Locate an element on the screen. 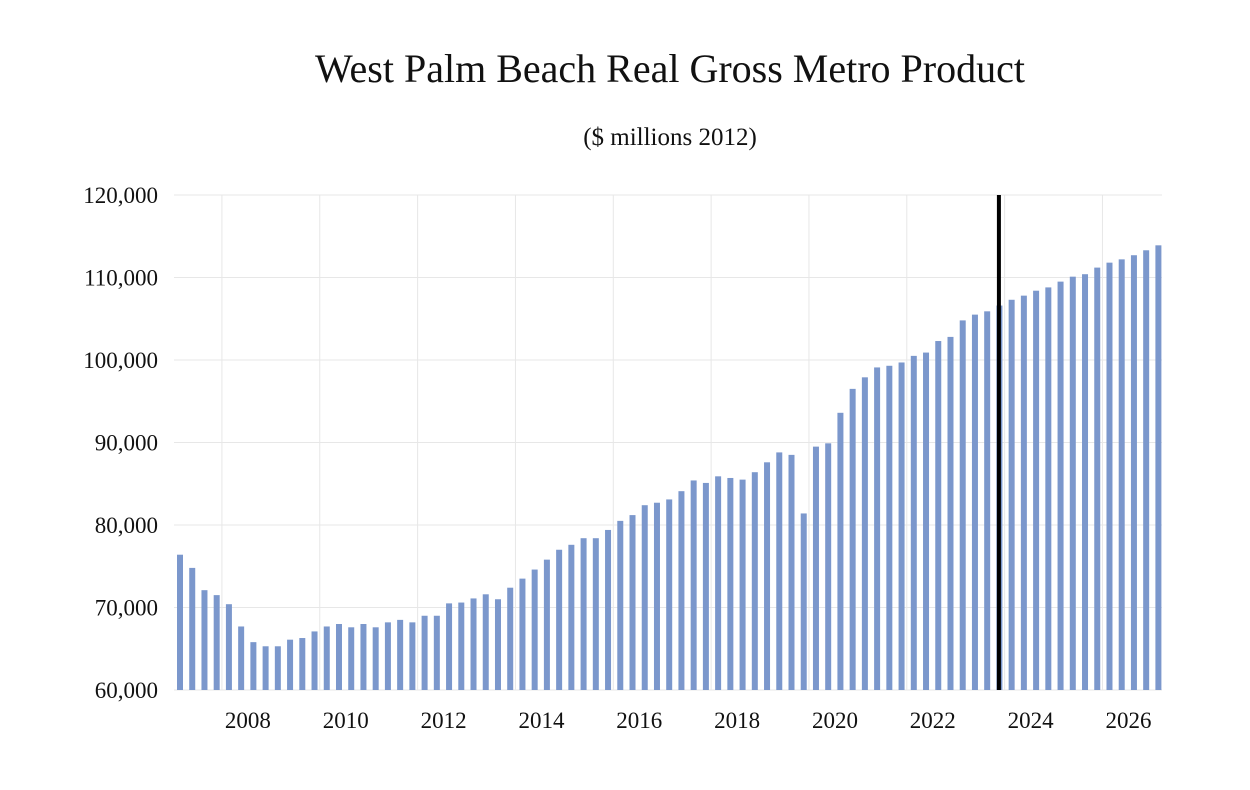  x-tick-label: 2018 is located at coordinates (737, 720).